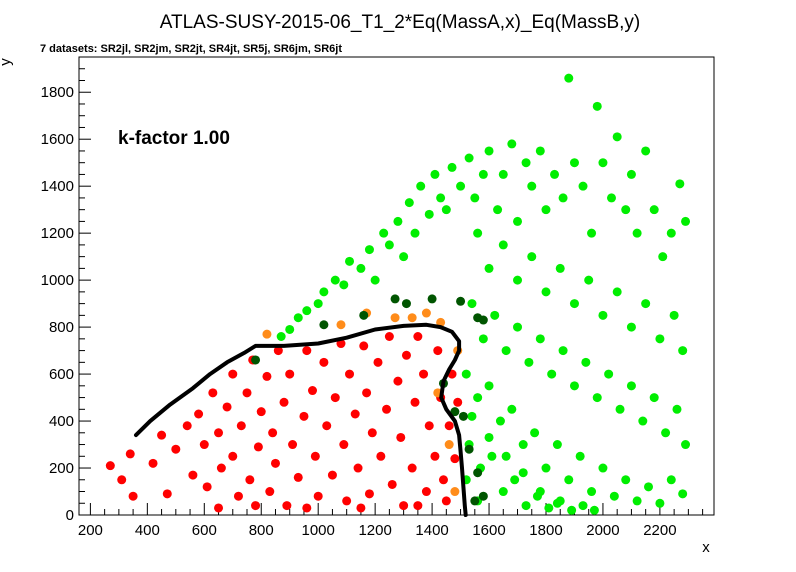 This screenshot has width=796, height=572. What do you see at coordinates (261, 530) in the screenshot?
I see `x-tick-label: 800` at bounding box center [261, 530].